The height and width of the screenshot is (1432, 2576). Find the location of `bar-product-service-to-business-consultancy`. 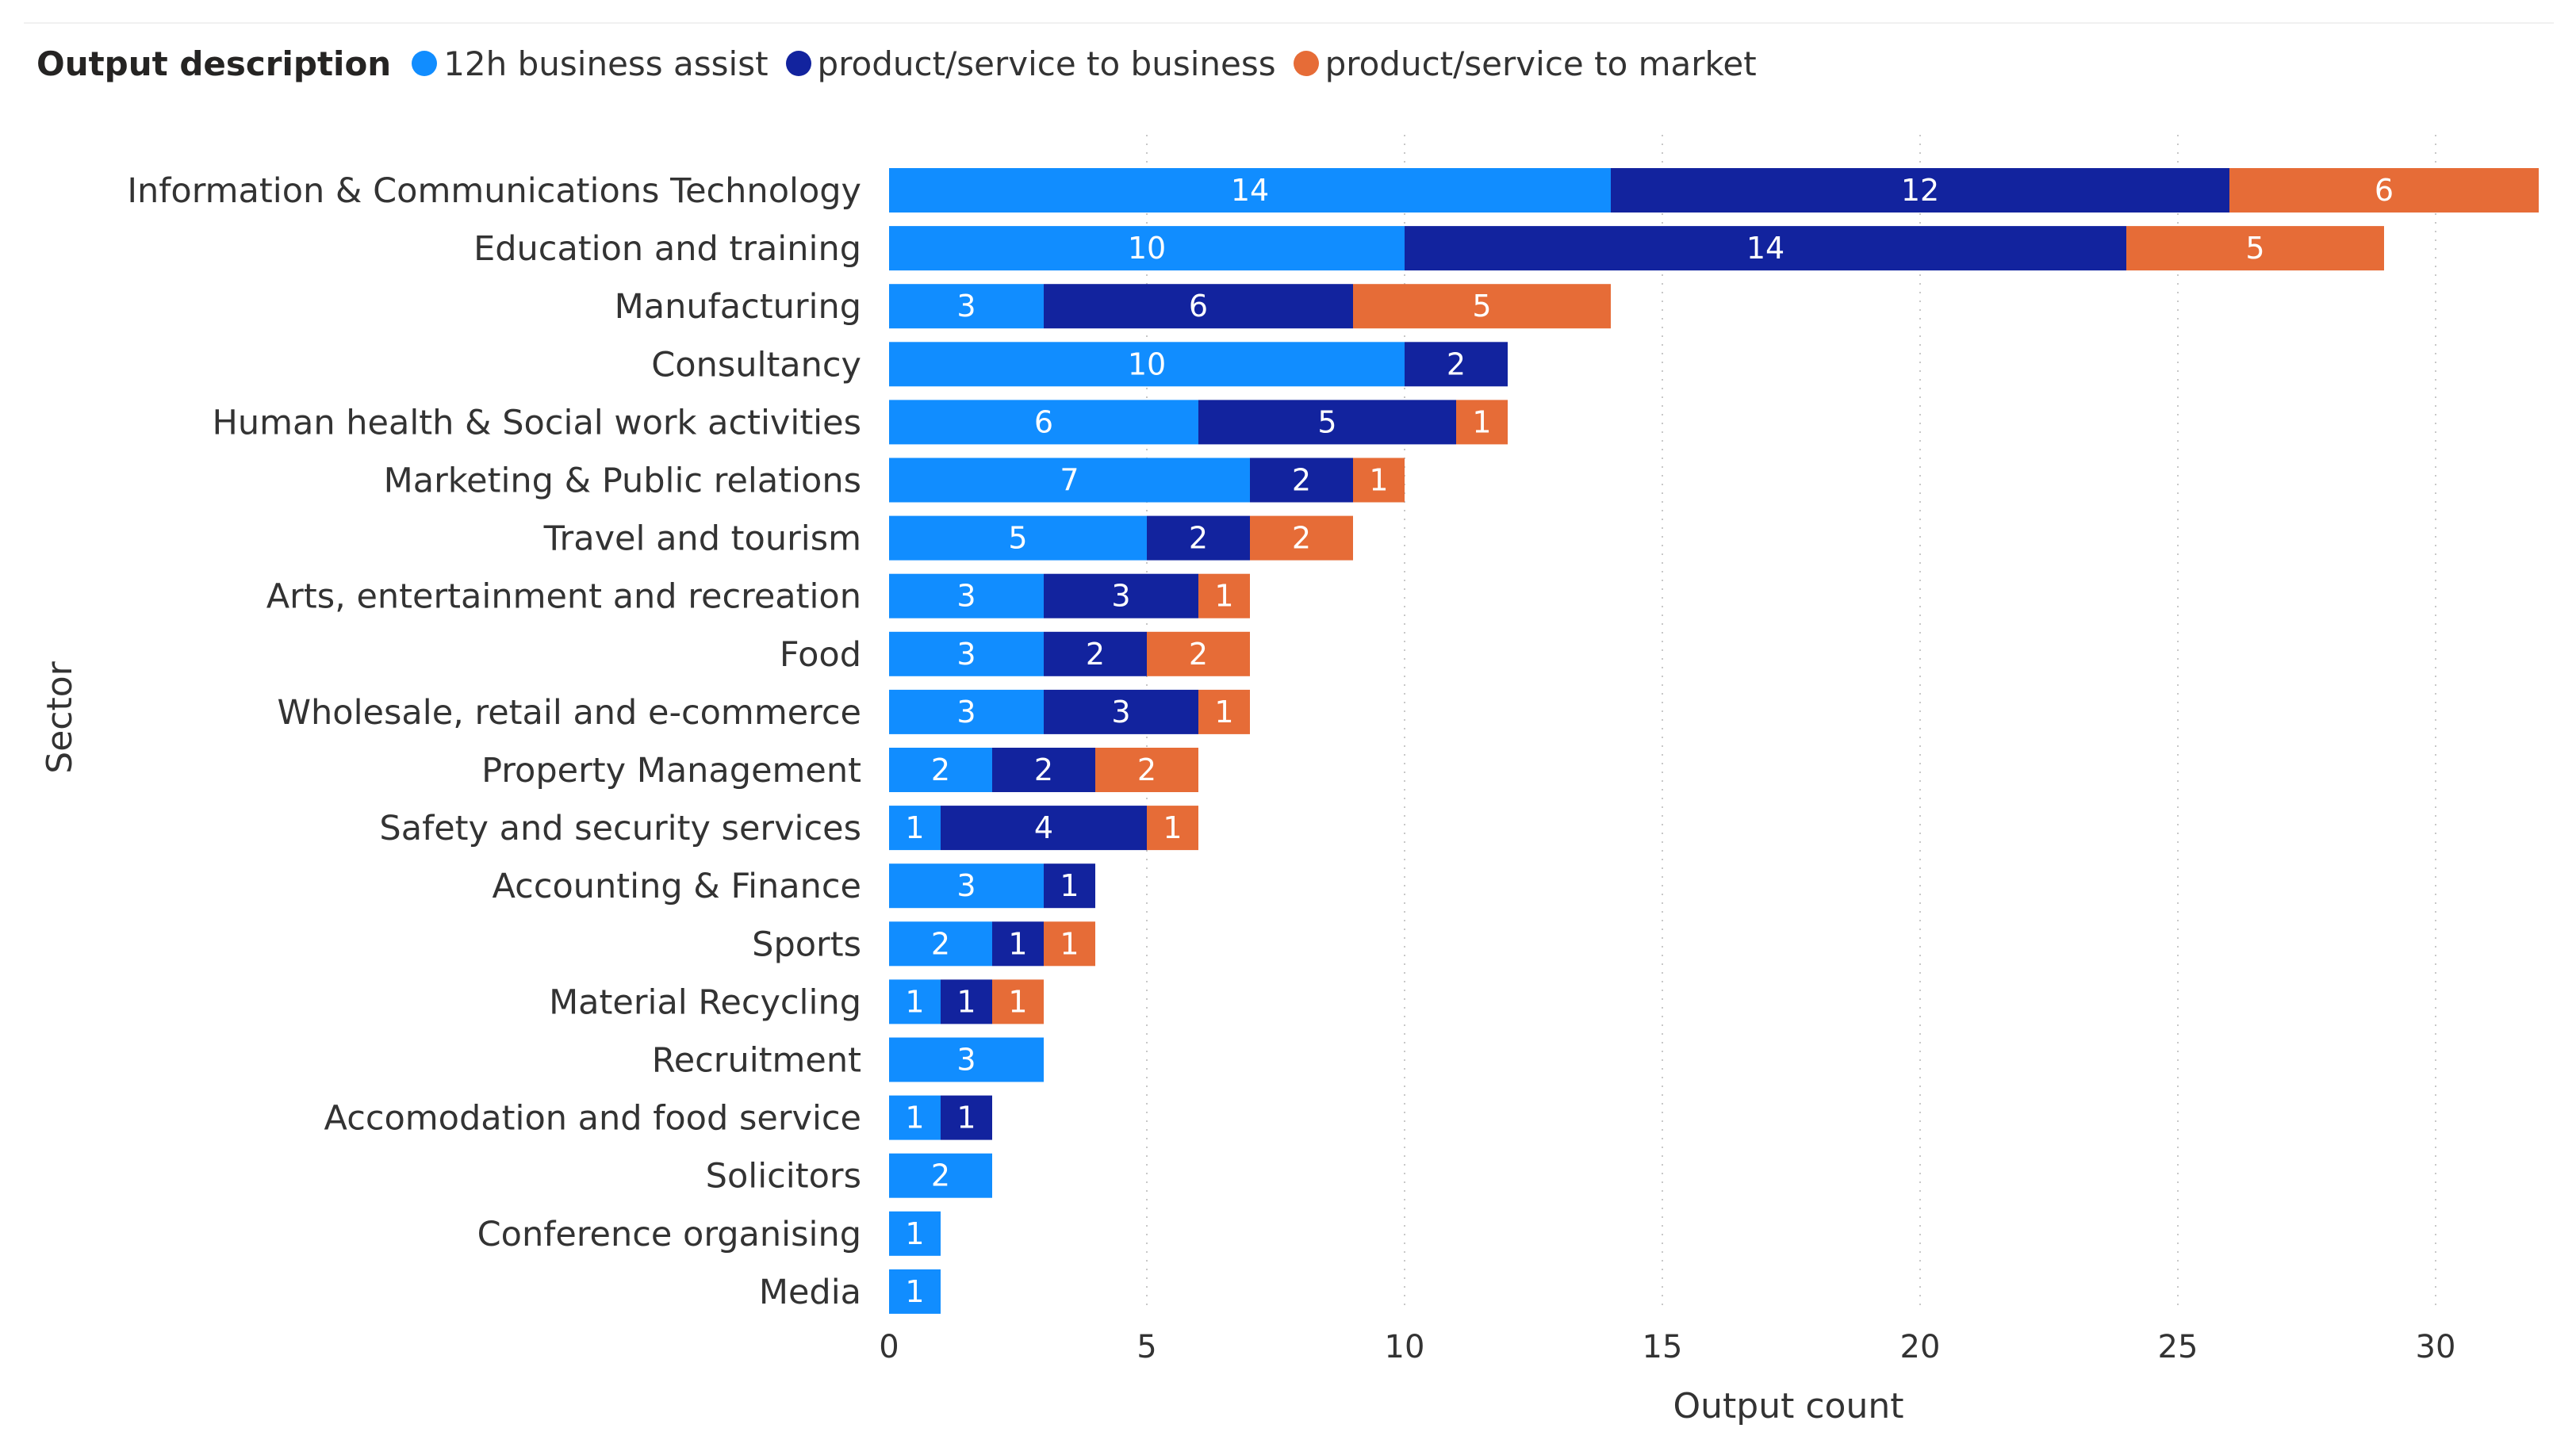

bar-product-service-to-business-consultancy is located at coordinates (1456, 364).